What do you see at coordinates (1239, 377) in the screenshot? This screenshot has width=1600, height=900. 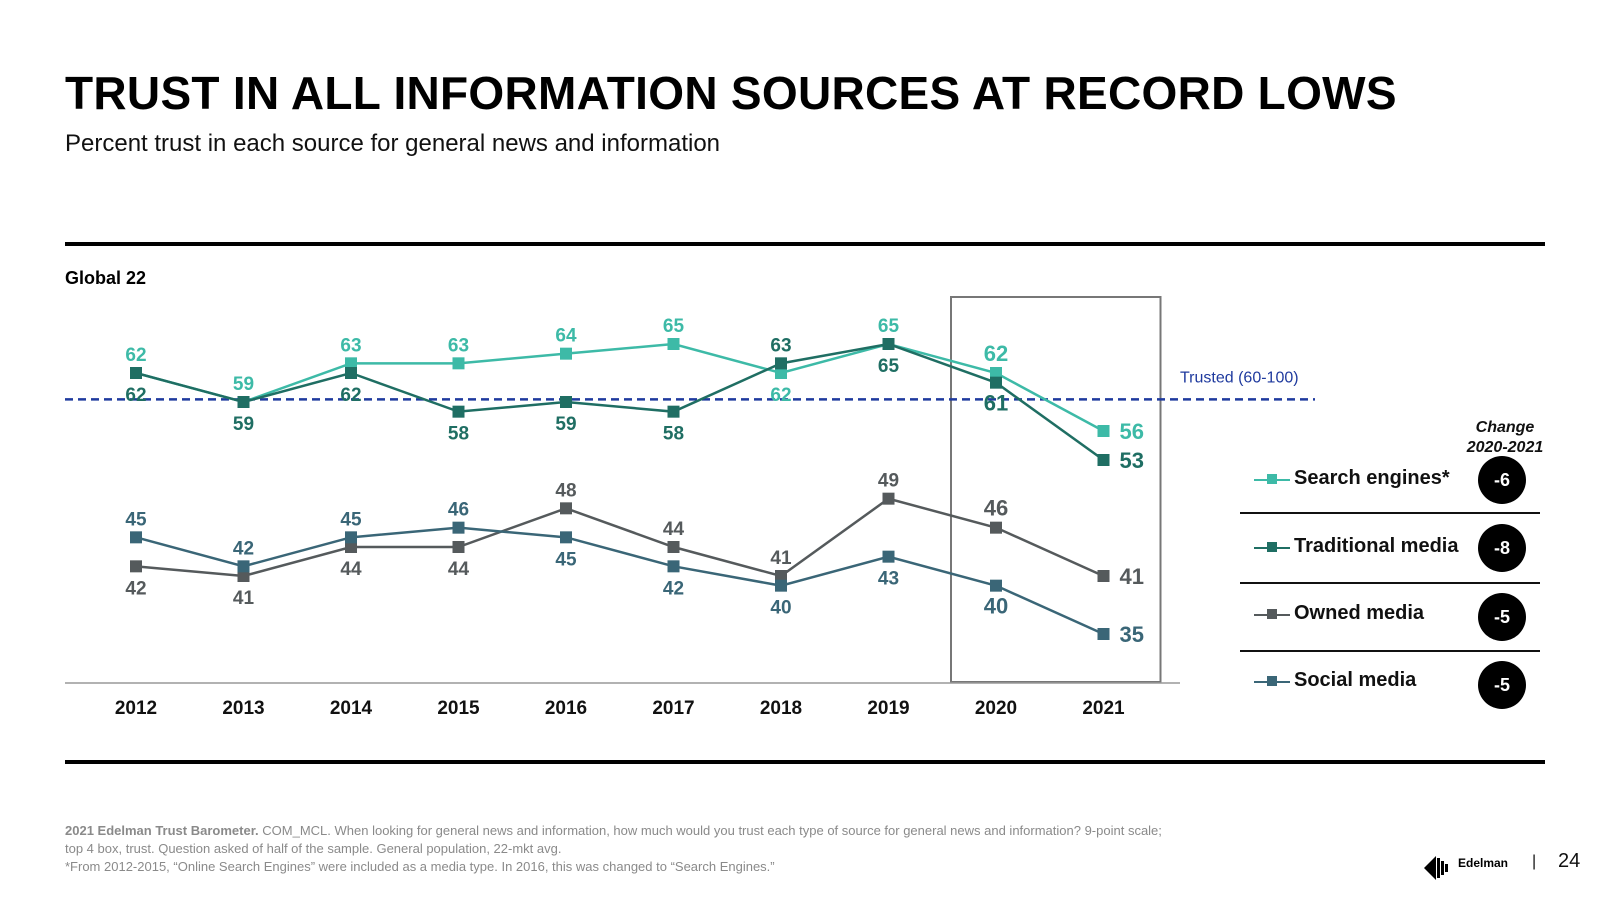 I see `reference-line-label: Trusted (60-100)` at bounding box center [1239, 377].